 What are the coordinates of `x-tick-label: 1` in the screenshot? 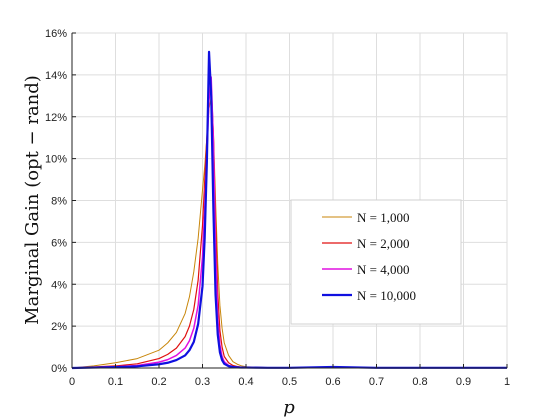 It's located at (507, 382).